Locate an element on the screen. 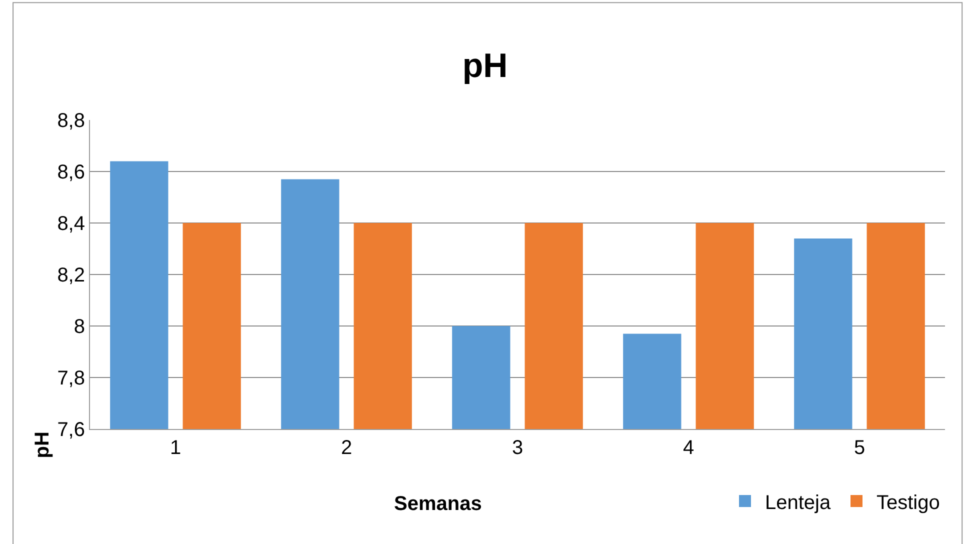  x-tick-label: 1 is located at coordinates (176, 448).